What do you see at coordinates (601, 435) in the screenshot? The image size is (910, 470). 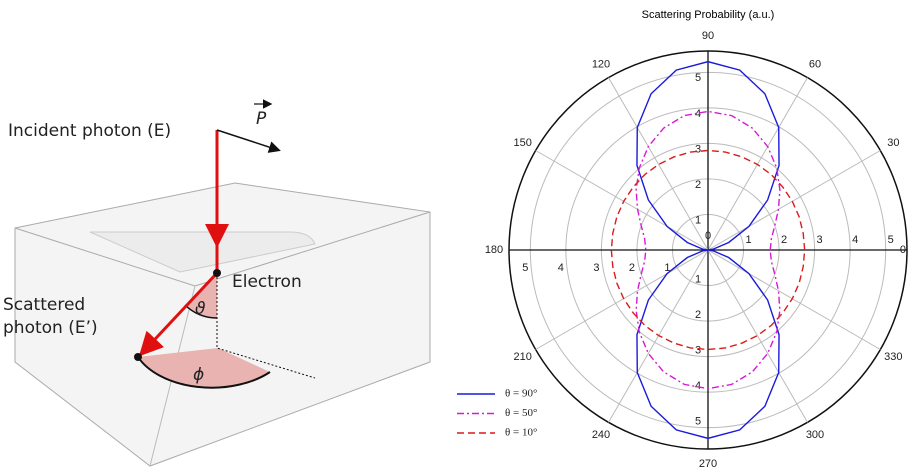 I see `angle-tick-label: 240` at bounding box center [601, 435].